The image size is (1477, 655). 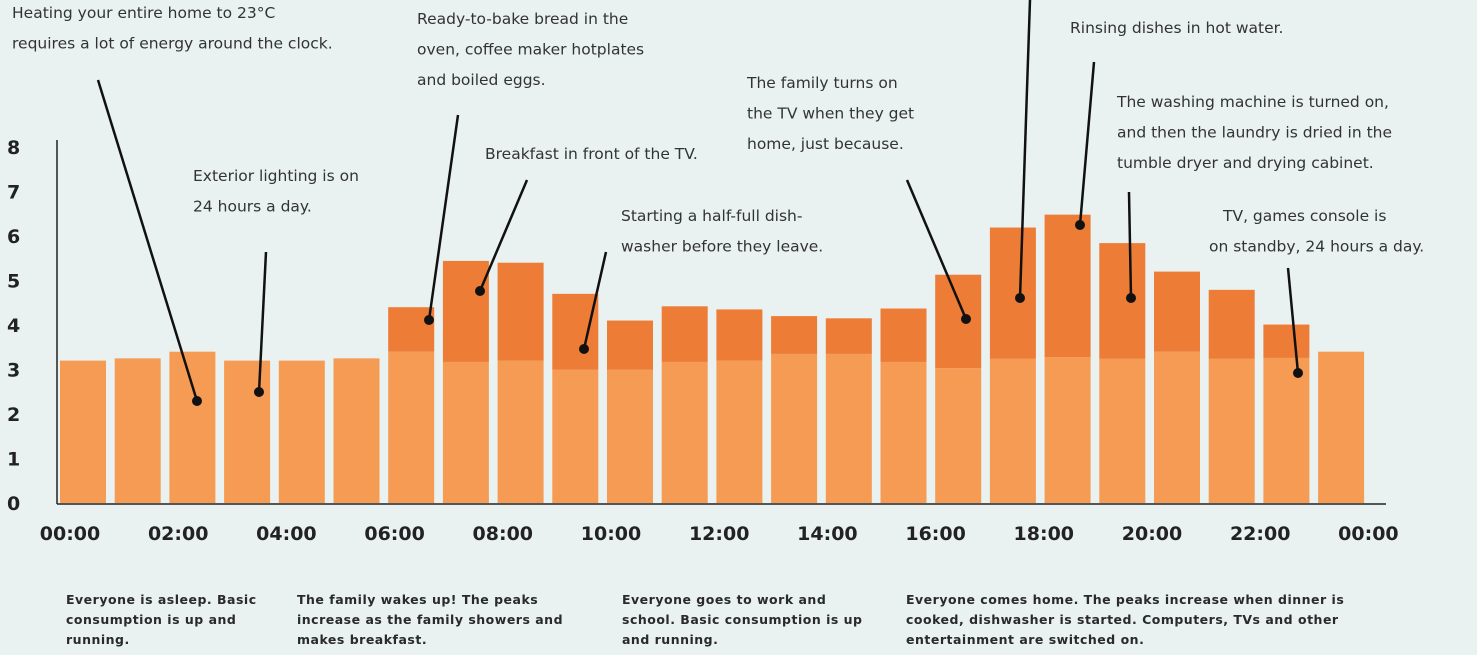 What do you see at coordinates (719, 534) in the screenshot?
I see `x-tick-label: 12:00` at bounding box center [719, 534].